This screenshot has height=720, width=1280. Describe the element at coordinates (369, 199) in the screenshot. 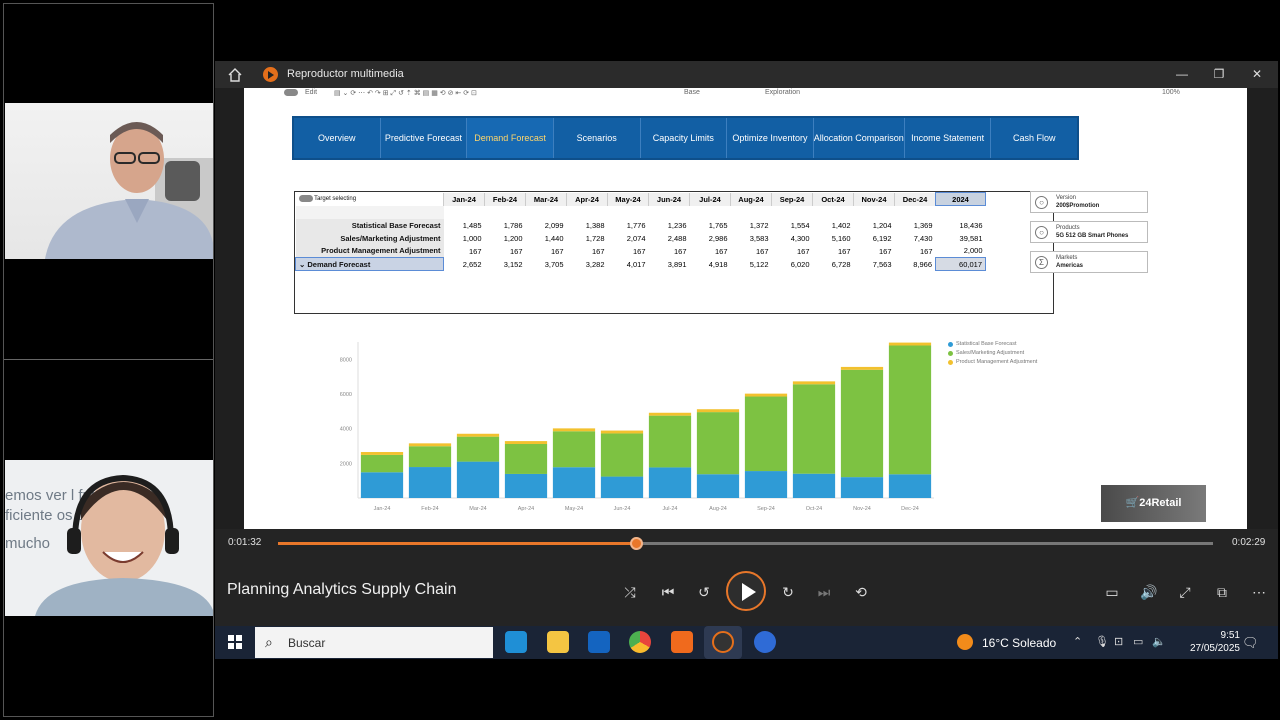

I see `target-selecting-toggle: Target selecting` at that location.